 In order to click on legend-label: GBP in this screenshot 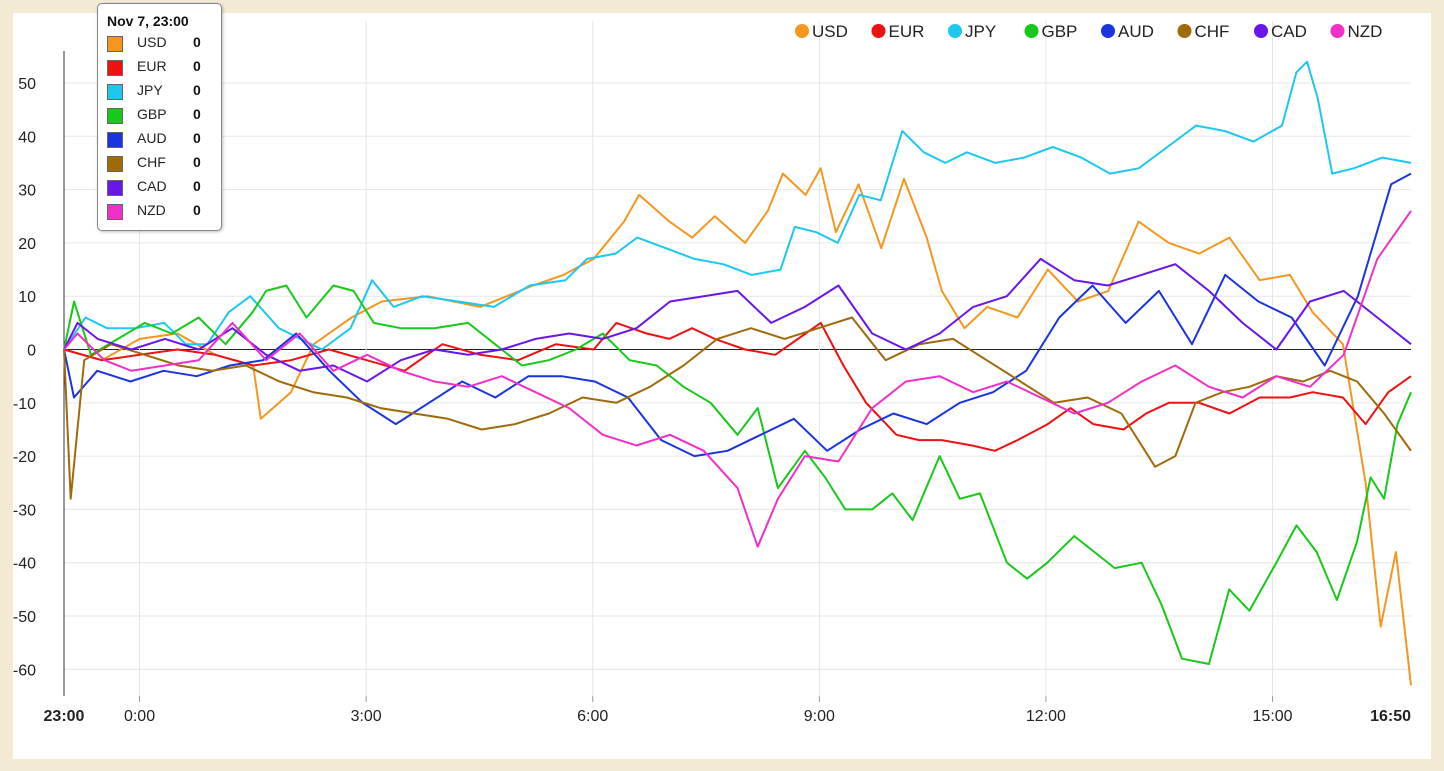, I will do `click(1060, 31)`.